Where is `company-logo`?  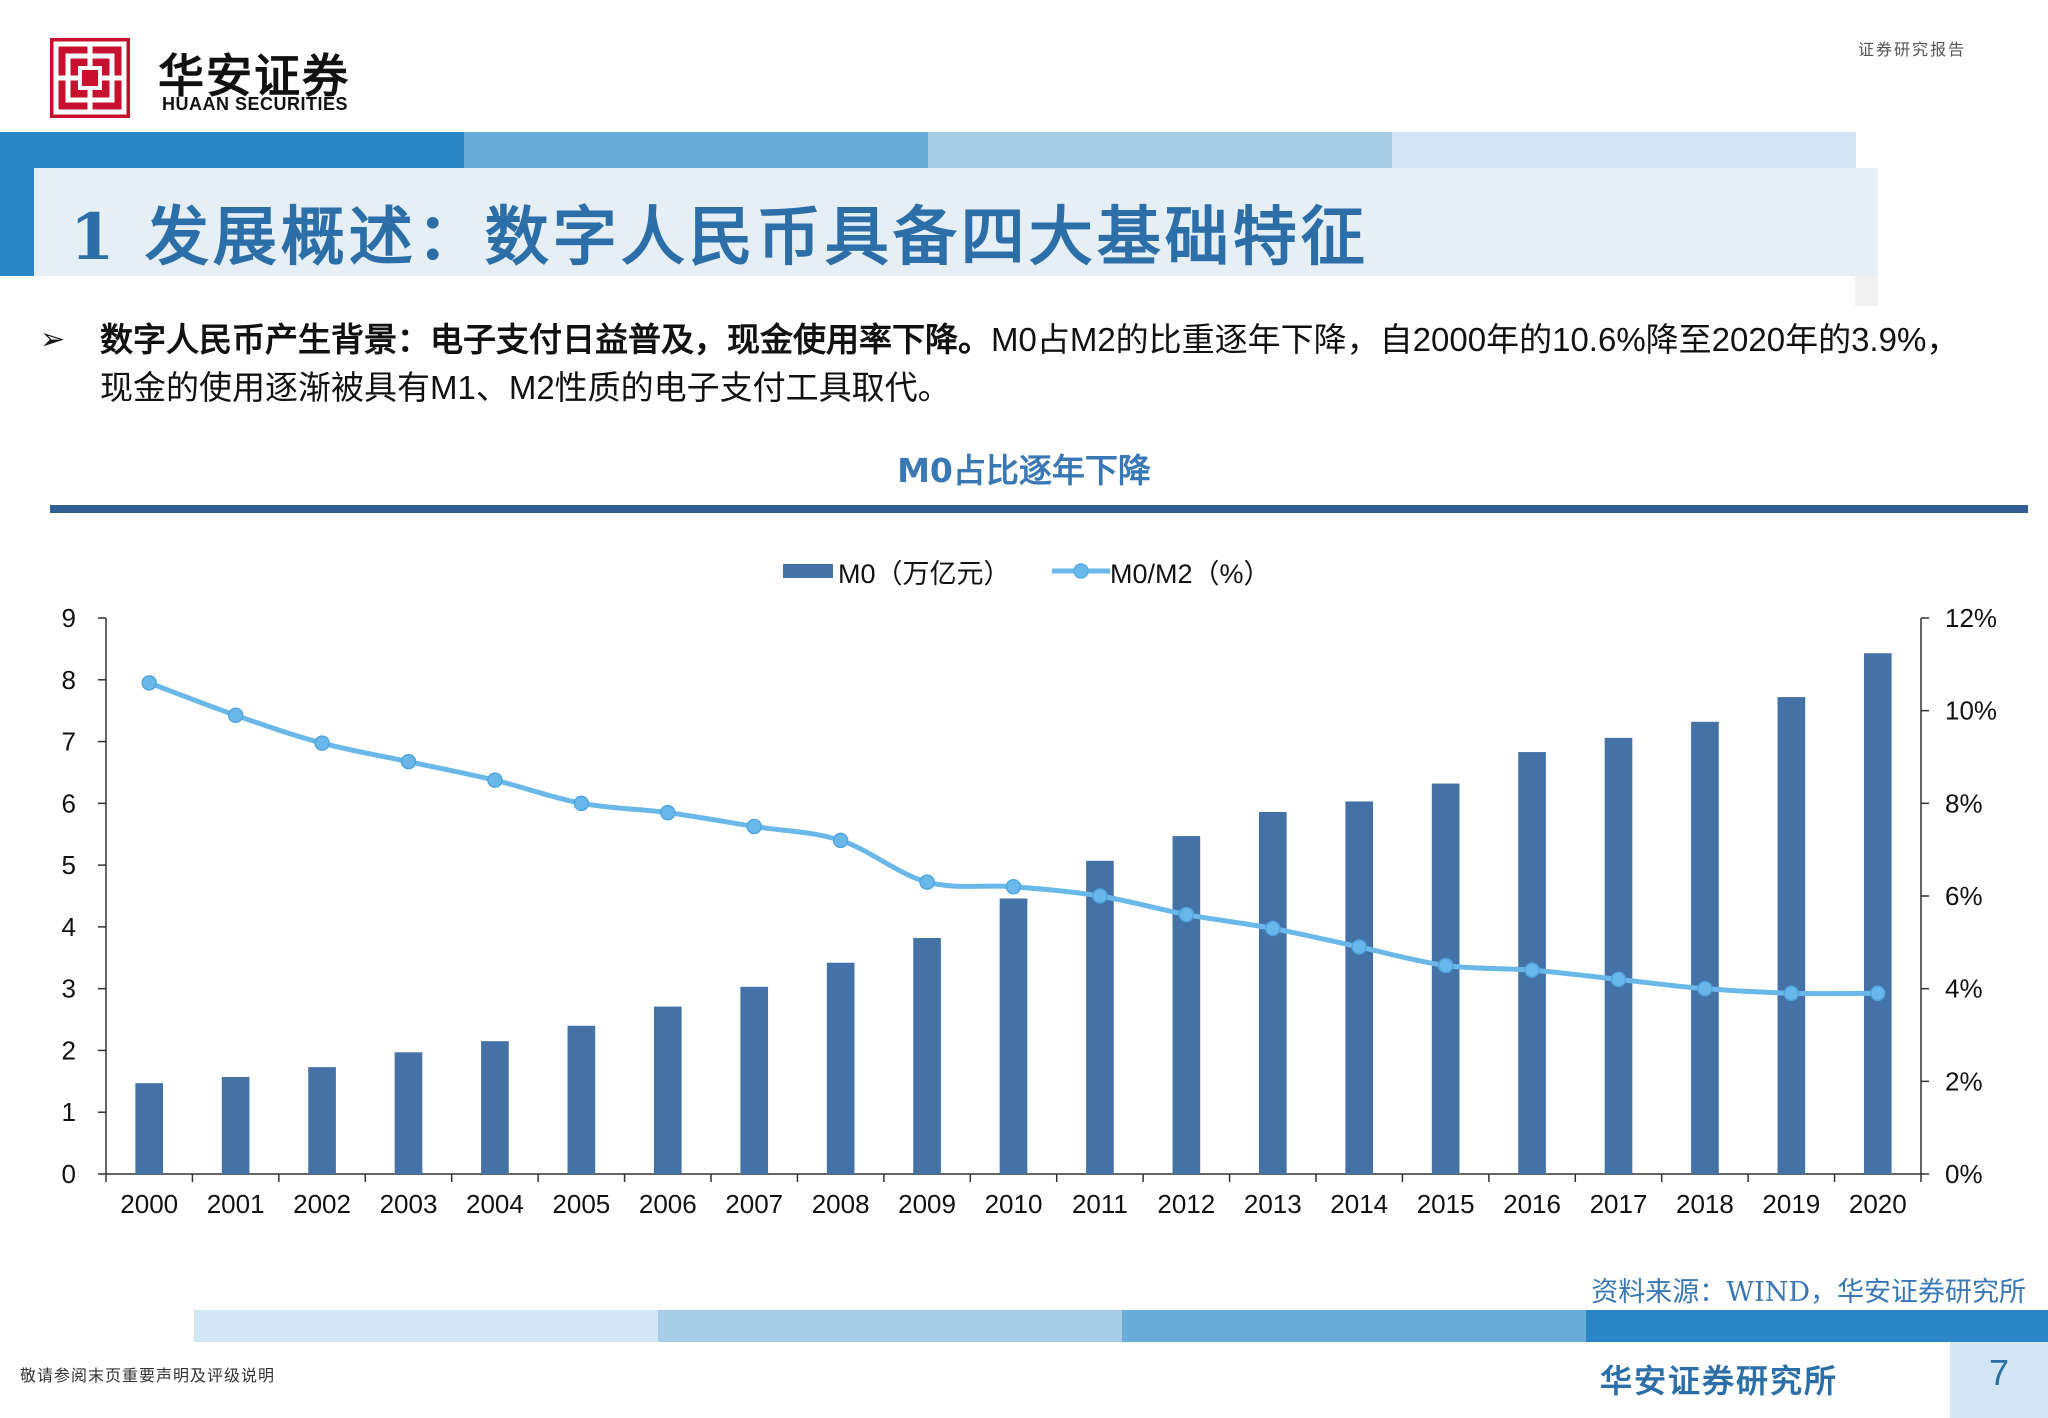
company-logo is located at coordinates (90, 78).